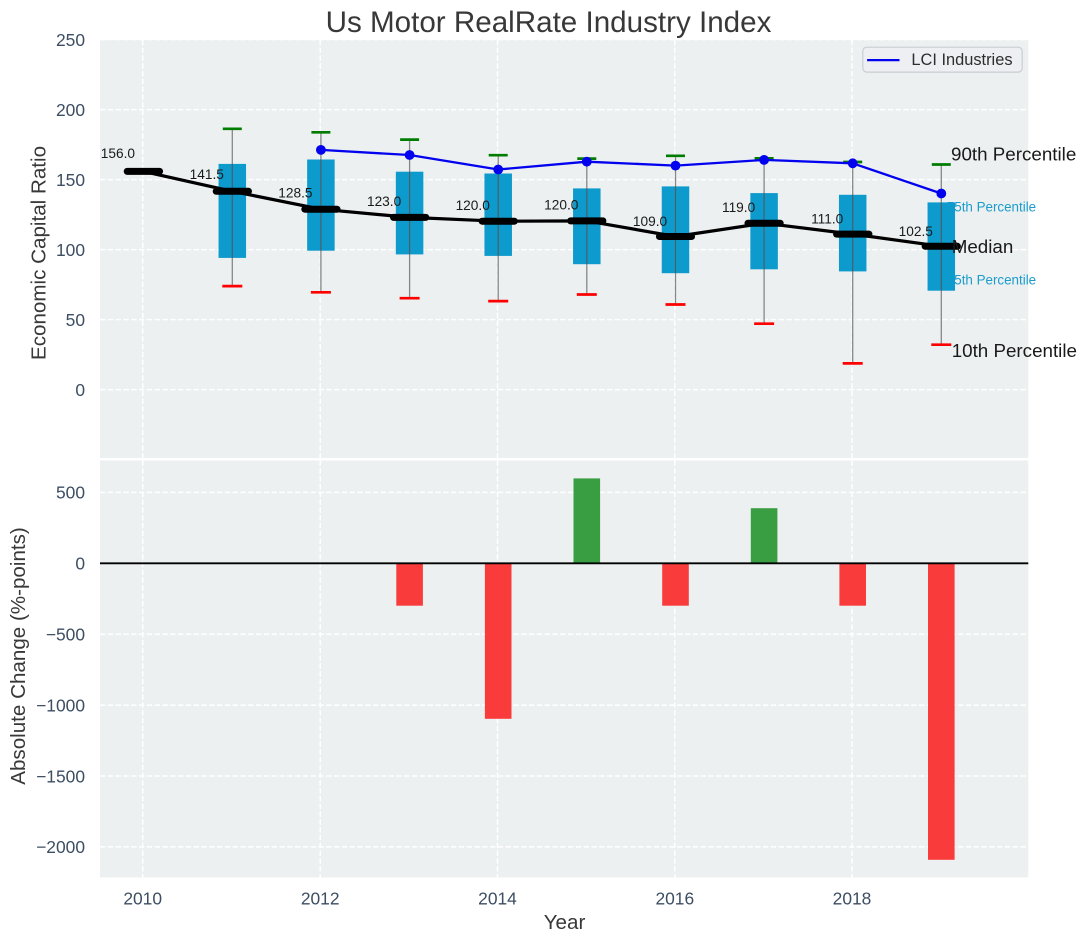 This screenshot has width=1085, height=942. I want to click on svg-text: LCI Industries, so click(961, 60).